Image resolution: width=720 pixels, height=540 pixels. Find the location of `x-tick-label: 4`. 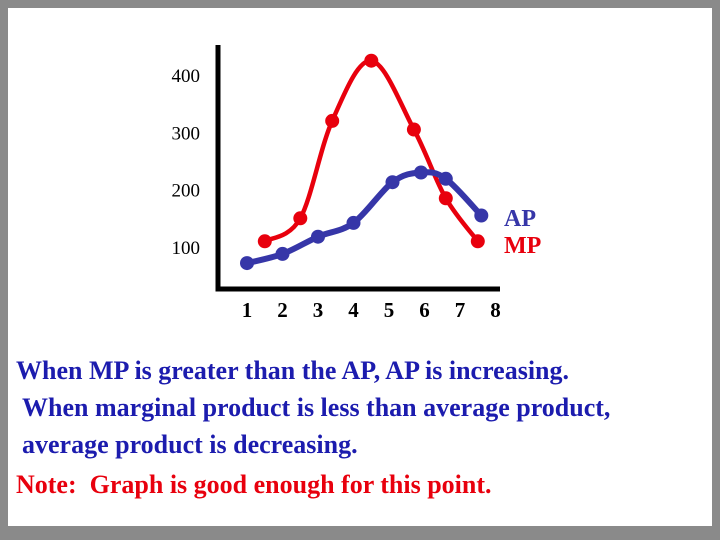

x-tick-label: 4 is located at coordinates (353, 310).